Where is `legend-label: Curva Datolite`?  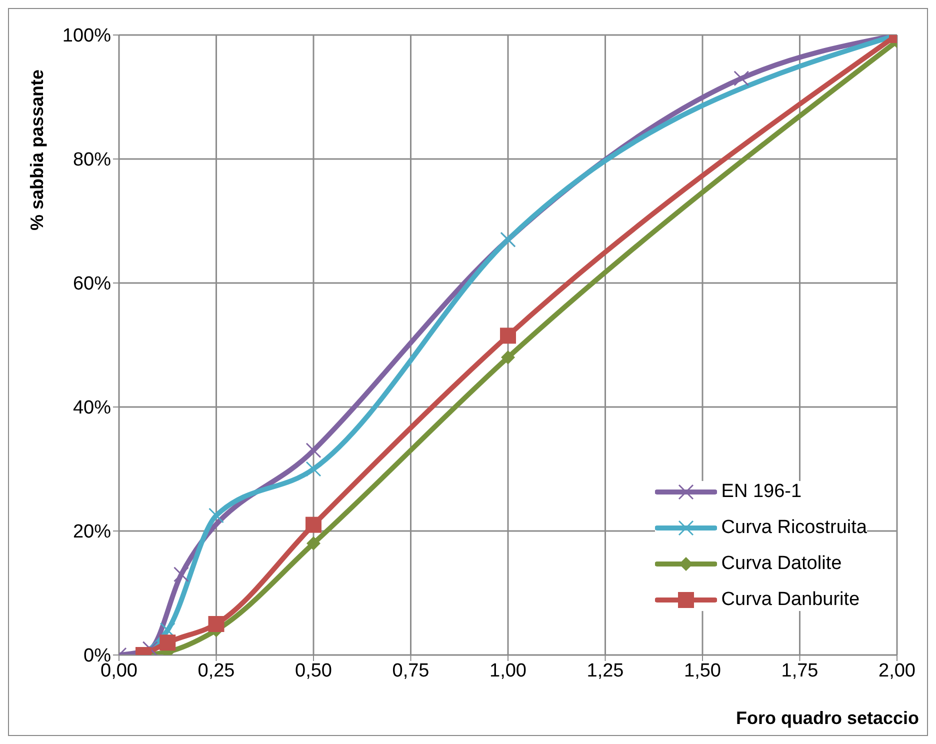 legend-label: Curva Datolite is located at coordinates (781, 564).